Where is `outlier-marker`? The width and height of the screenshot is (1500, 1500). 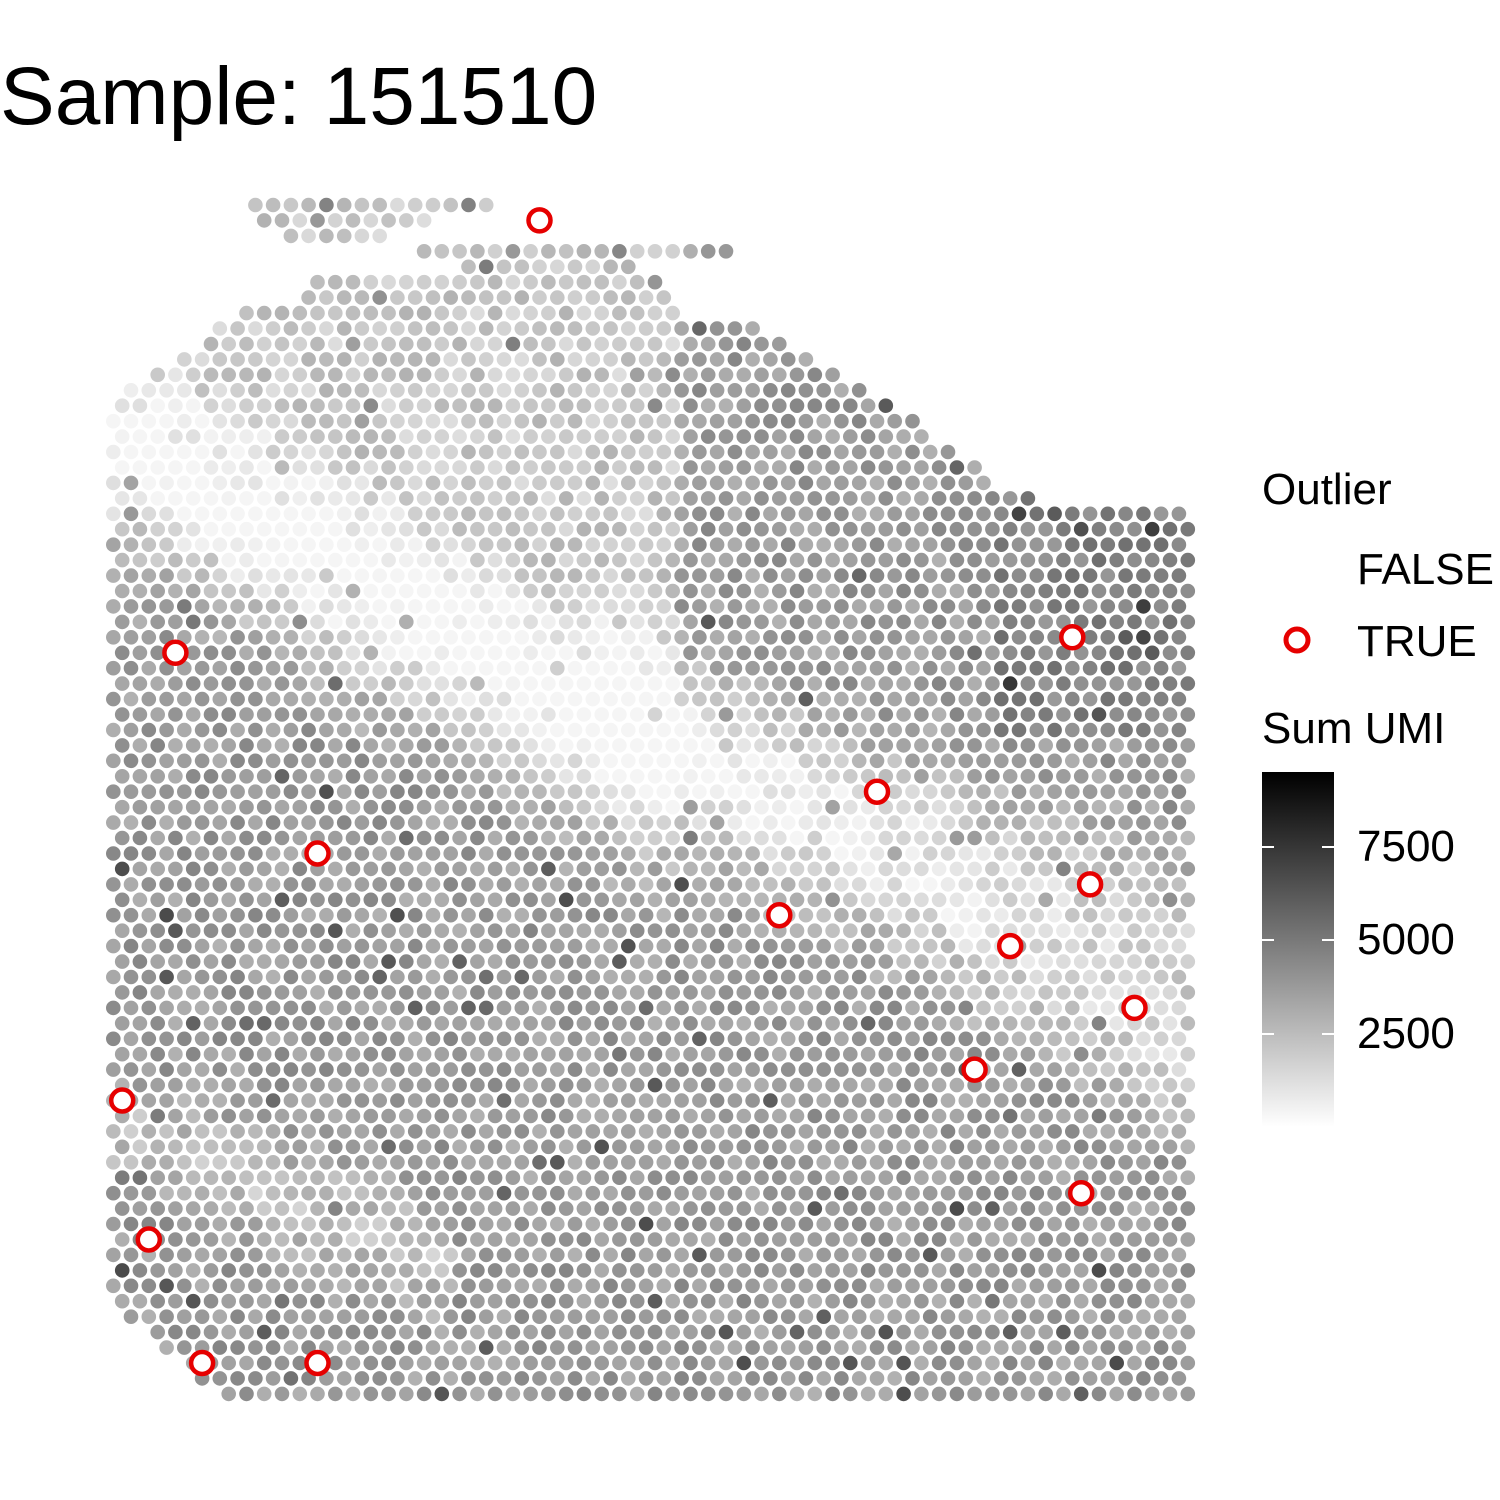 outlier-marker is located at coordinates (779, 915).